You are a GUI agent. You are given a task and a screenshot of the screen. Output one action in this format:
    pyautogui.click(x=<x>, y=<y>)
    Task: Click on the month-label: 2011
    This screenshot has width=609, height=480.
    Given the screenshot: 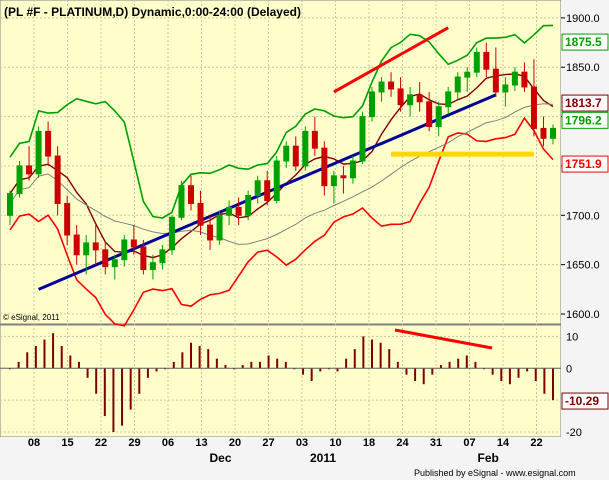 What is the action you would take?
    pyautogui.click(x=323, y=458)
    